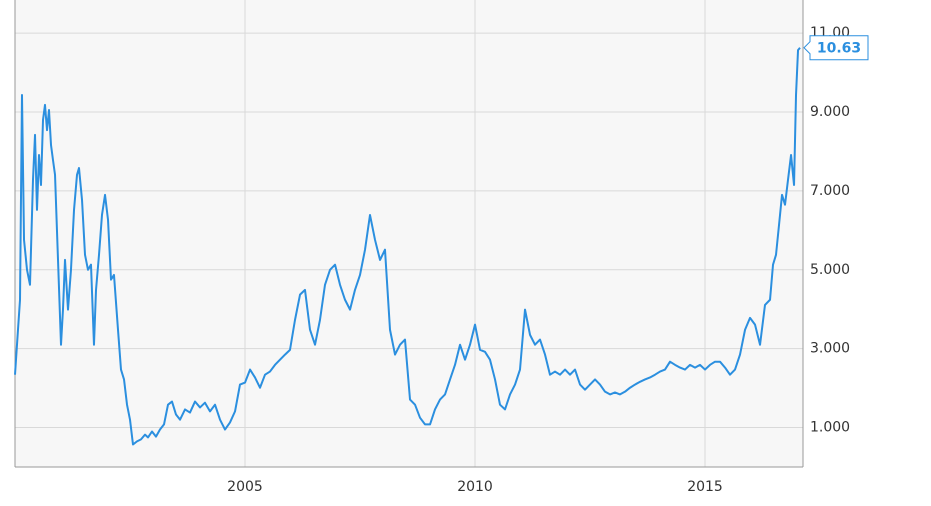 The height and width of the screenshot is (506, 931). What do you see at coordinates (830, 270) in the screenshot?
I see `y-tick-label: 5.000` at bounding box center [830, 270].